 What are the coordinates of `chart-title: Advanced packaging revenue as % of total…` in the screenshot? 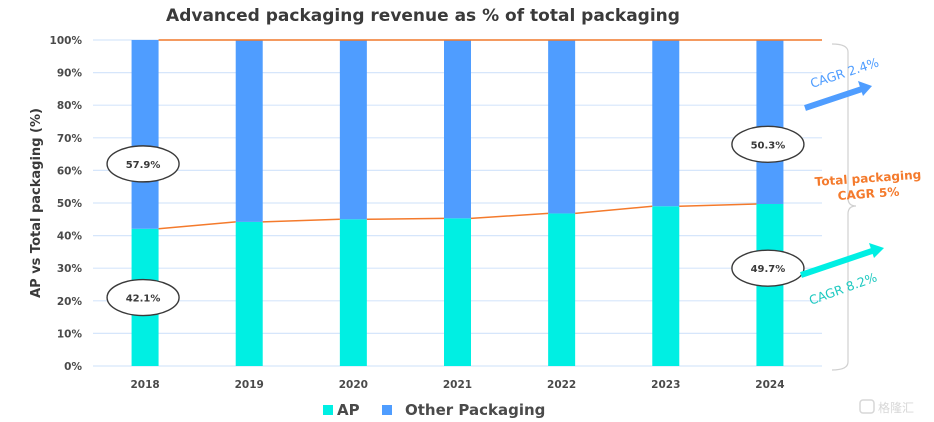 It's located at (423, 16).